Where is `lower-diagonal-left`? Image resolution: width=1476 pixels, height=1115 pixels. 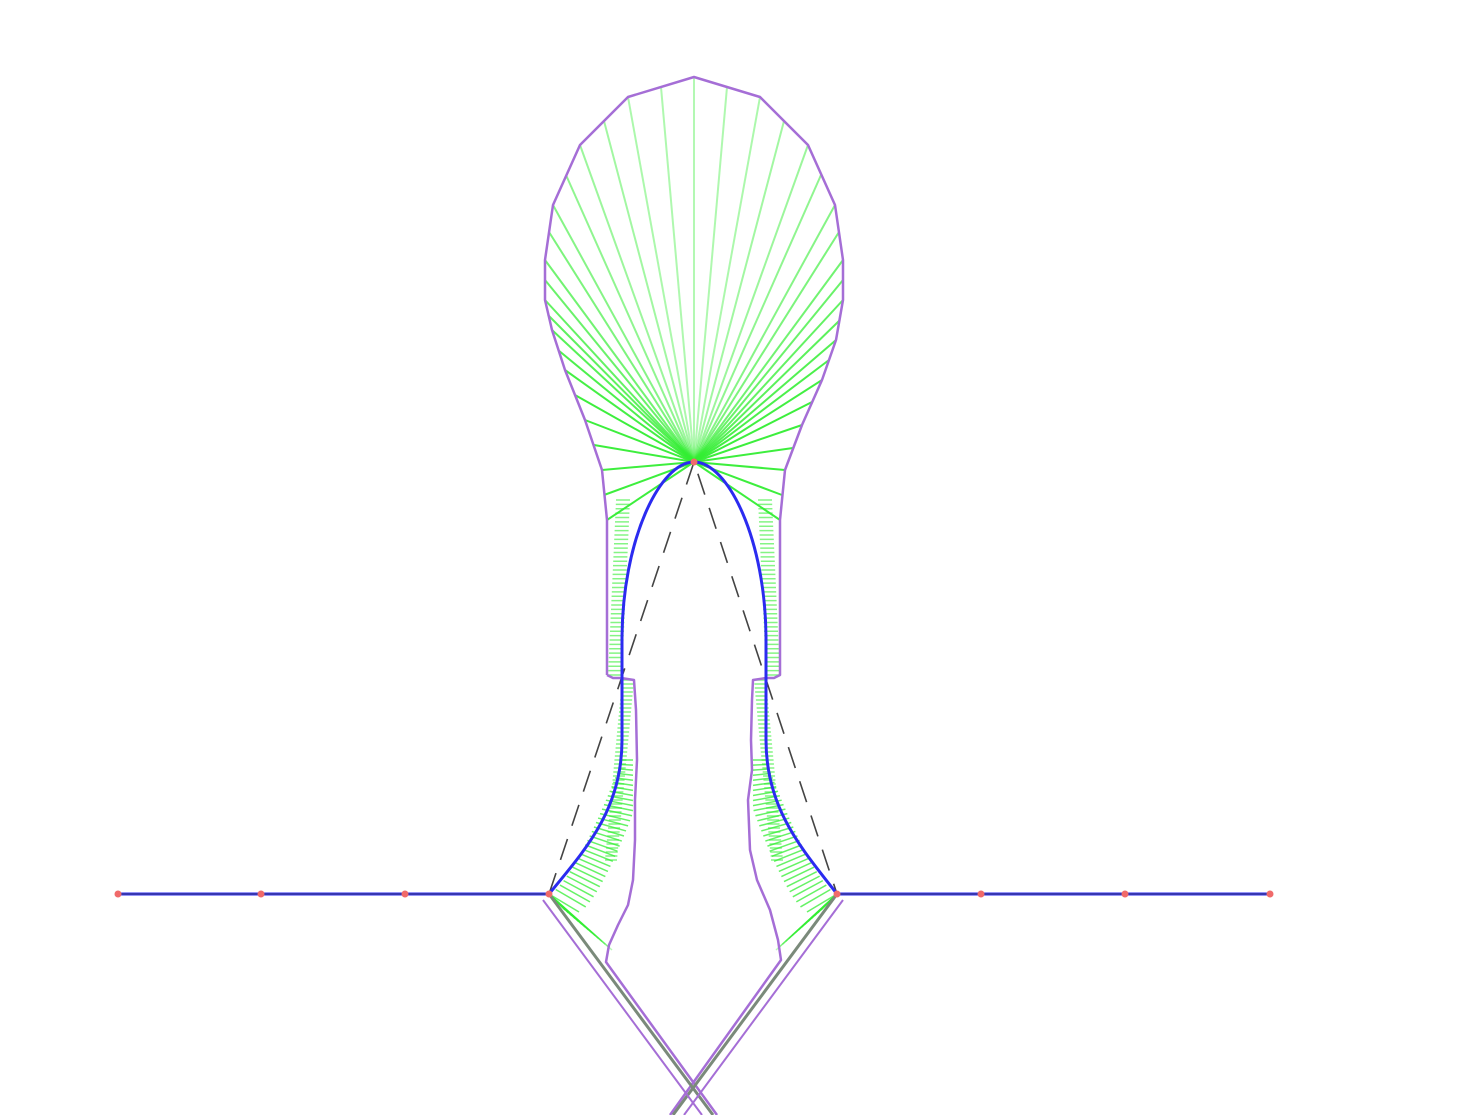
lower-diagonal-left is located at coordinates (631, 1004).